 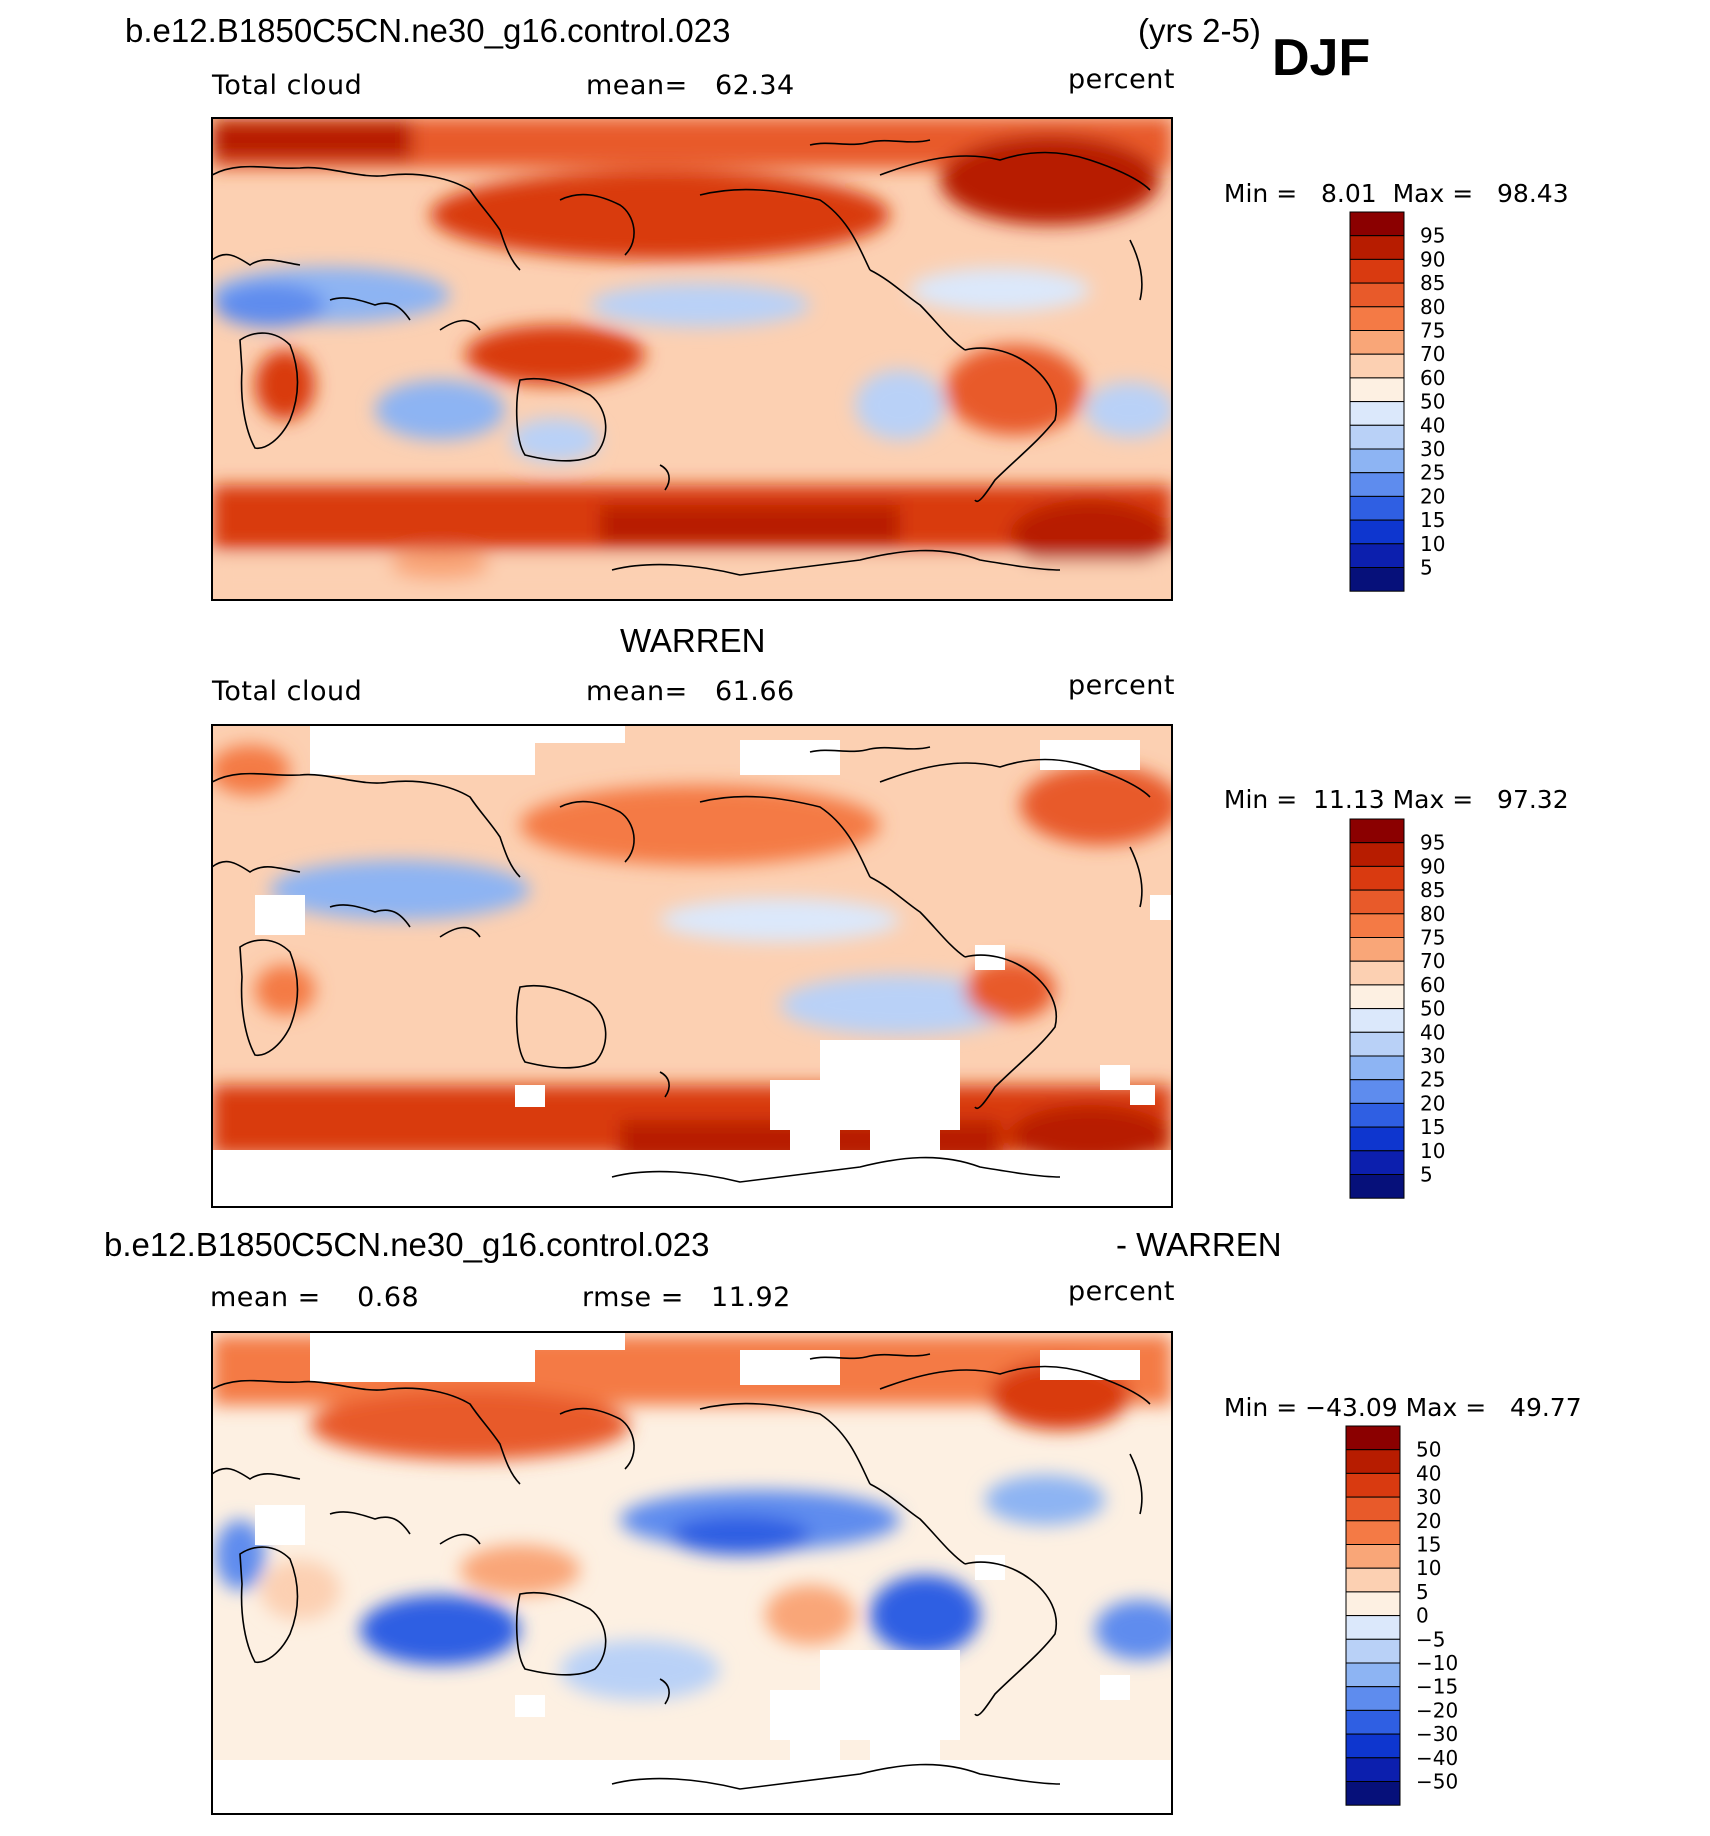 What do you see at coordinates (407, 1244) in the screenshot?
I see `panel3-title-left: b.e12.B1850C5CN.ne30_g16.control.023` at bounding box center [407, 1244].